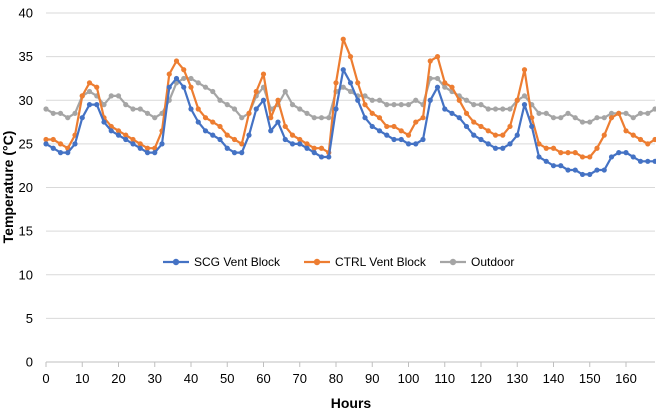 The height and width of the screenshot is (409, 656). I want to click on x-tick-label: 160, so click(626, 378).